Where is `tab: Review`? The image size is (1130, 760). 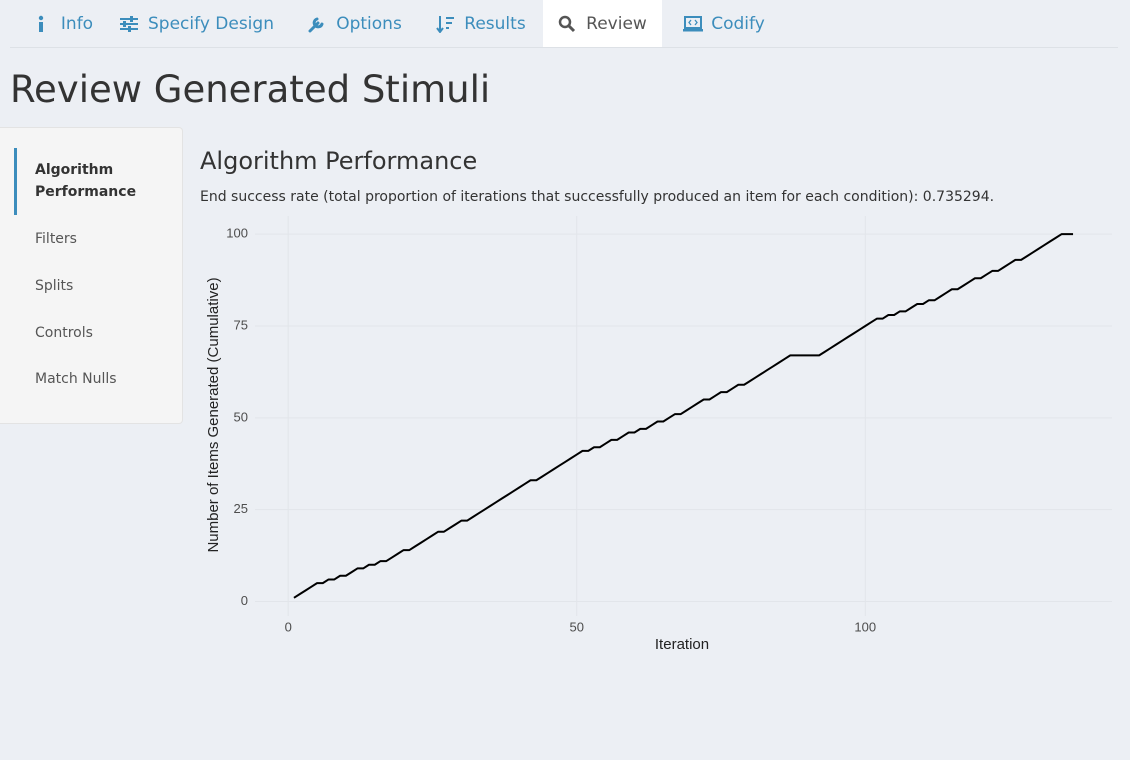
tab: Review is located at coordinates (602, 23).